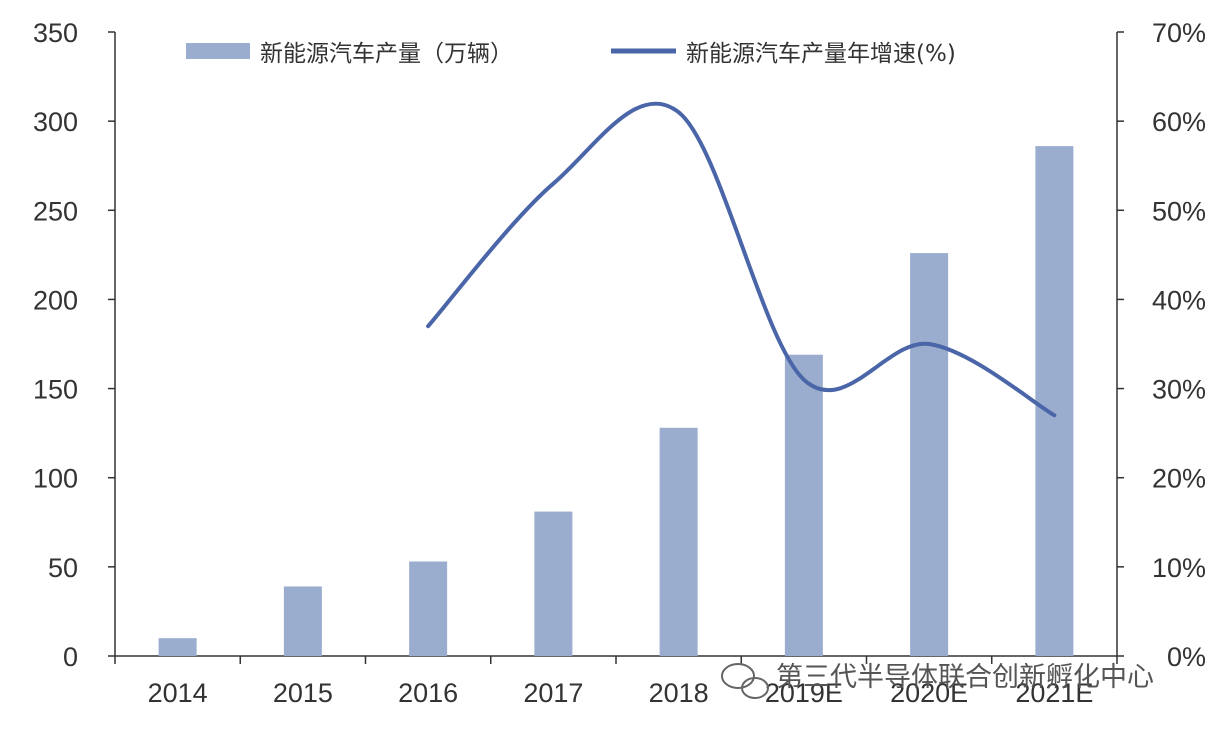  Describe the element at coordinates (218, 51) in the screenshot. I see `legend-bar-swatch` at that location.